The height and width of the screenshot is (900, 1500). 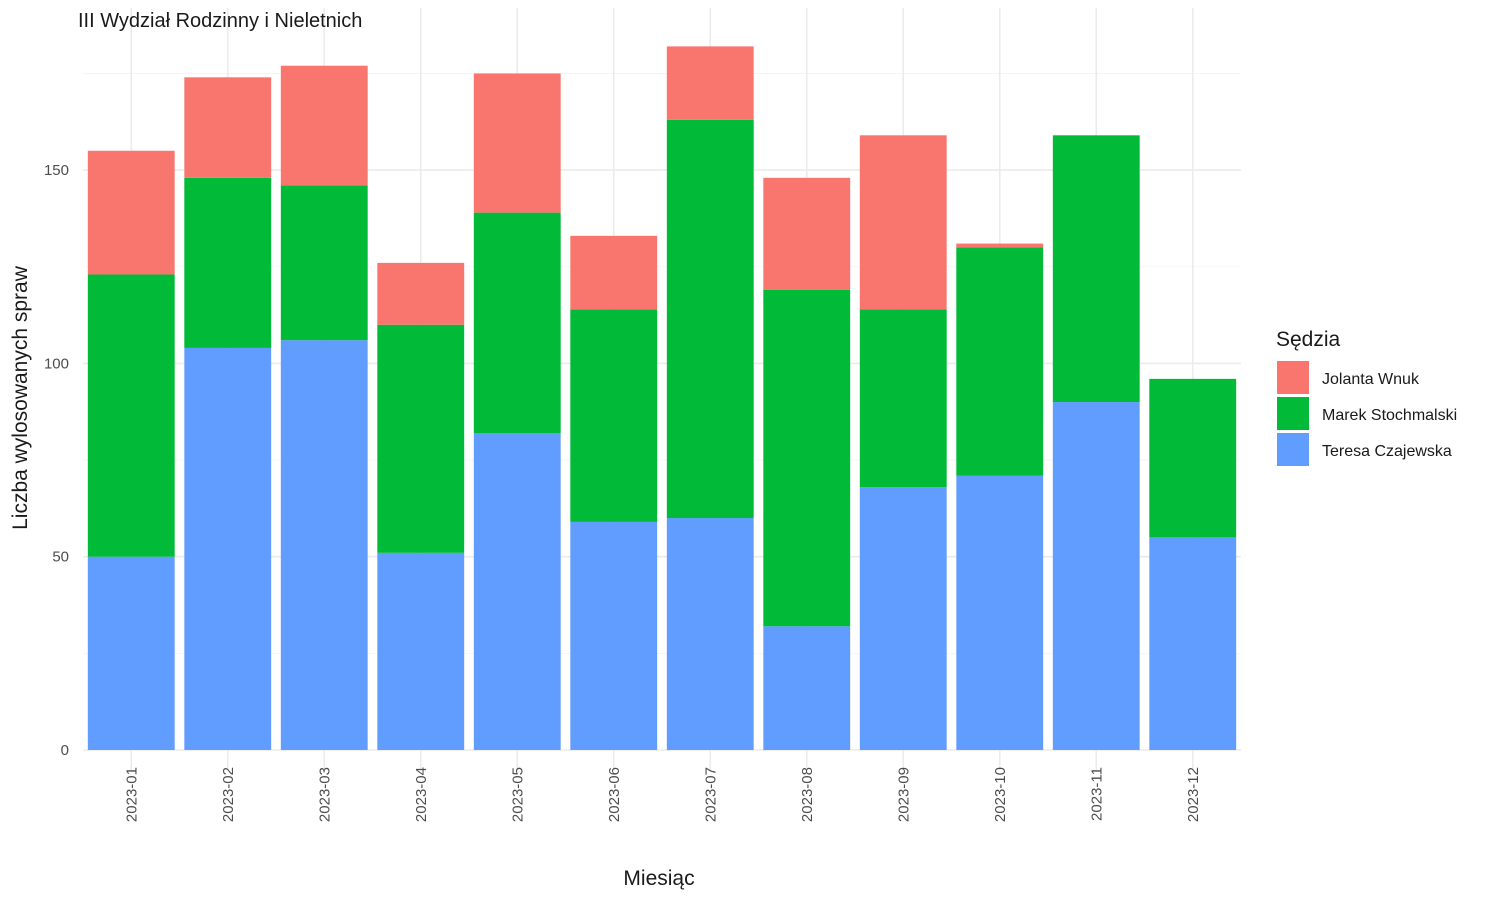 What do you see at coordinates (220, 21) in the screenshot?
I see `chart-title: III Wydział Rodzinny i Nieletnich` at bounding box center [220, 21].